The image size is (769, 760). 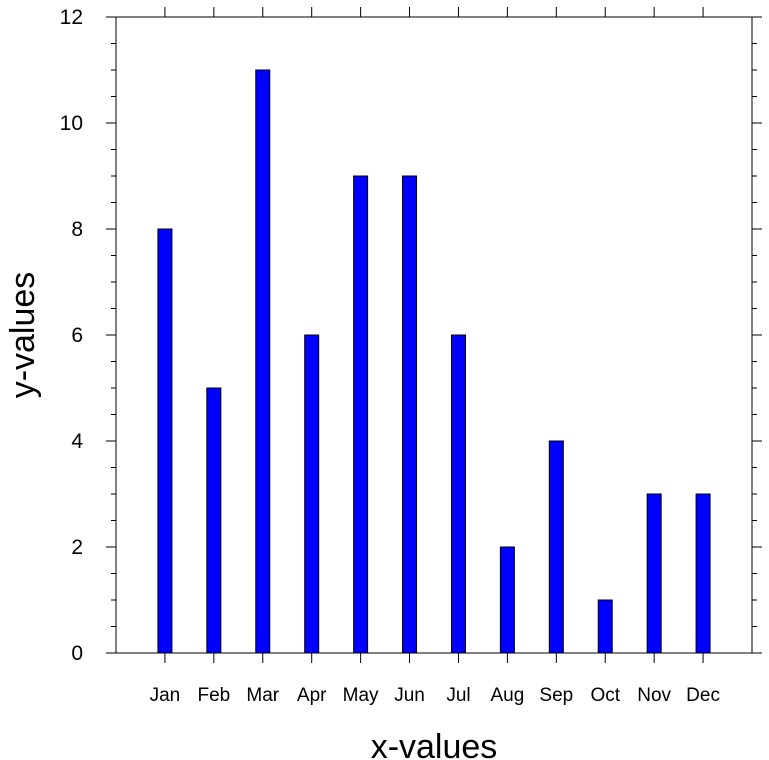 I want to click on x-tick-label-jul: Jul, so click(x=458, y=695).